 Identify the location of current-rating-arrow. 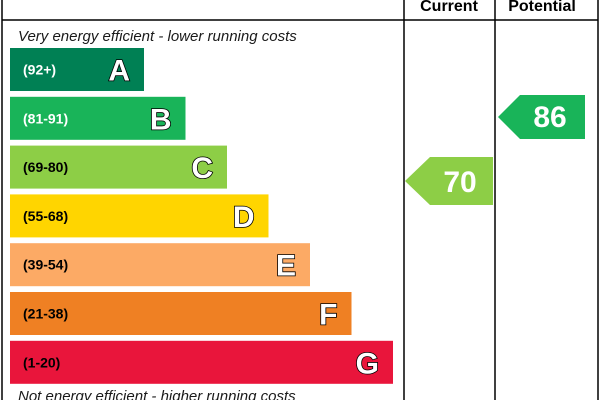
(449, 181).